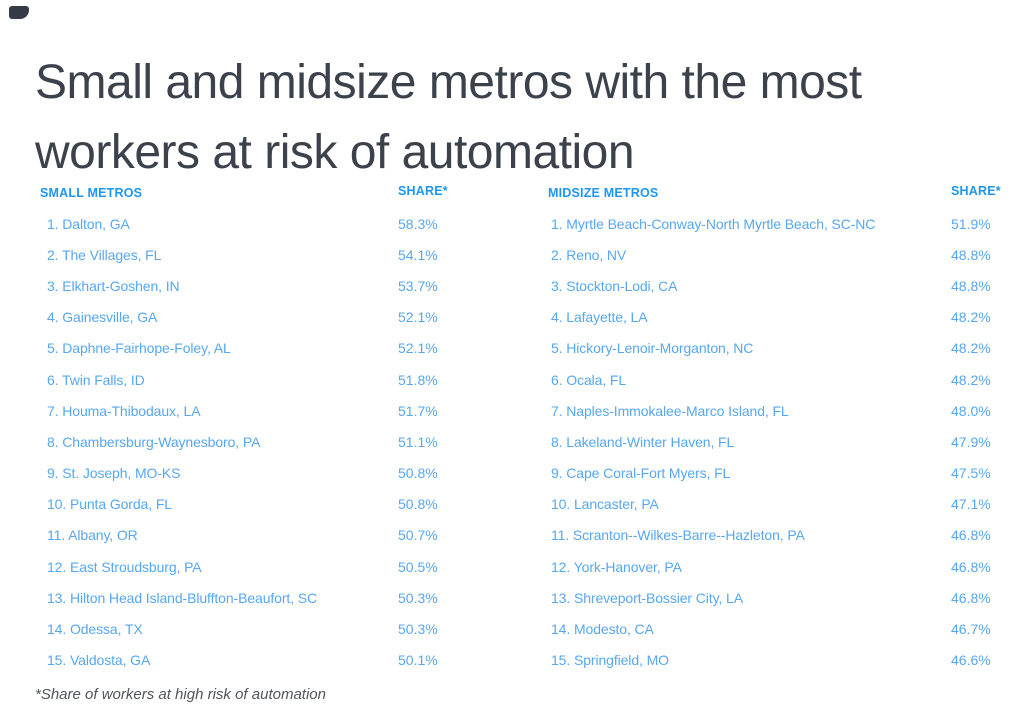 Image resolution: width=1024 pixels, height=715 pixels. I want to click on small-metros-table-header: SMALL METROS SHARE*, so click(278, 192).